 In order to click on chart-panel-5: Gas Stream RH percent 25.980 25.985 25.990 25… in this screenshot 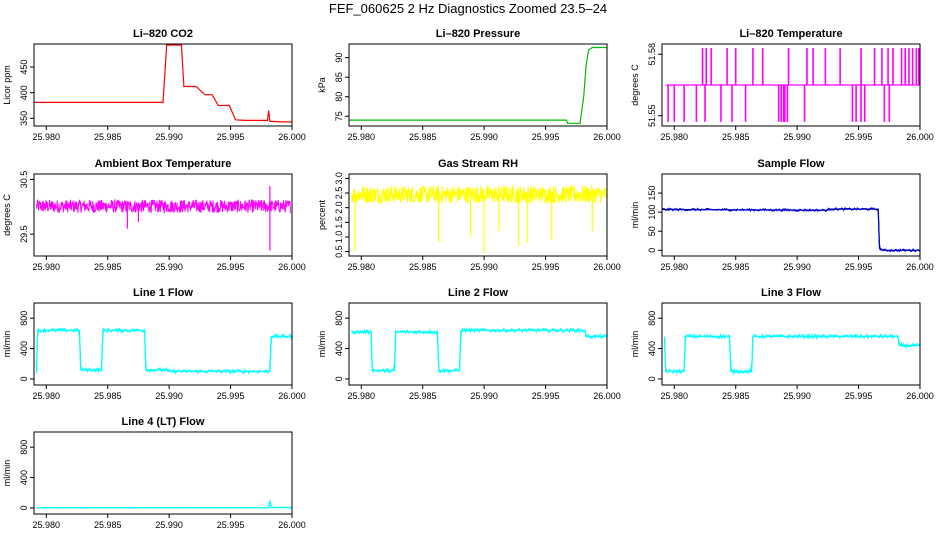, I will do `click(469, 215)`.